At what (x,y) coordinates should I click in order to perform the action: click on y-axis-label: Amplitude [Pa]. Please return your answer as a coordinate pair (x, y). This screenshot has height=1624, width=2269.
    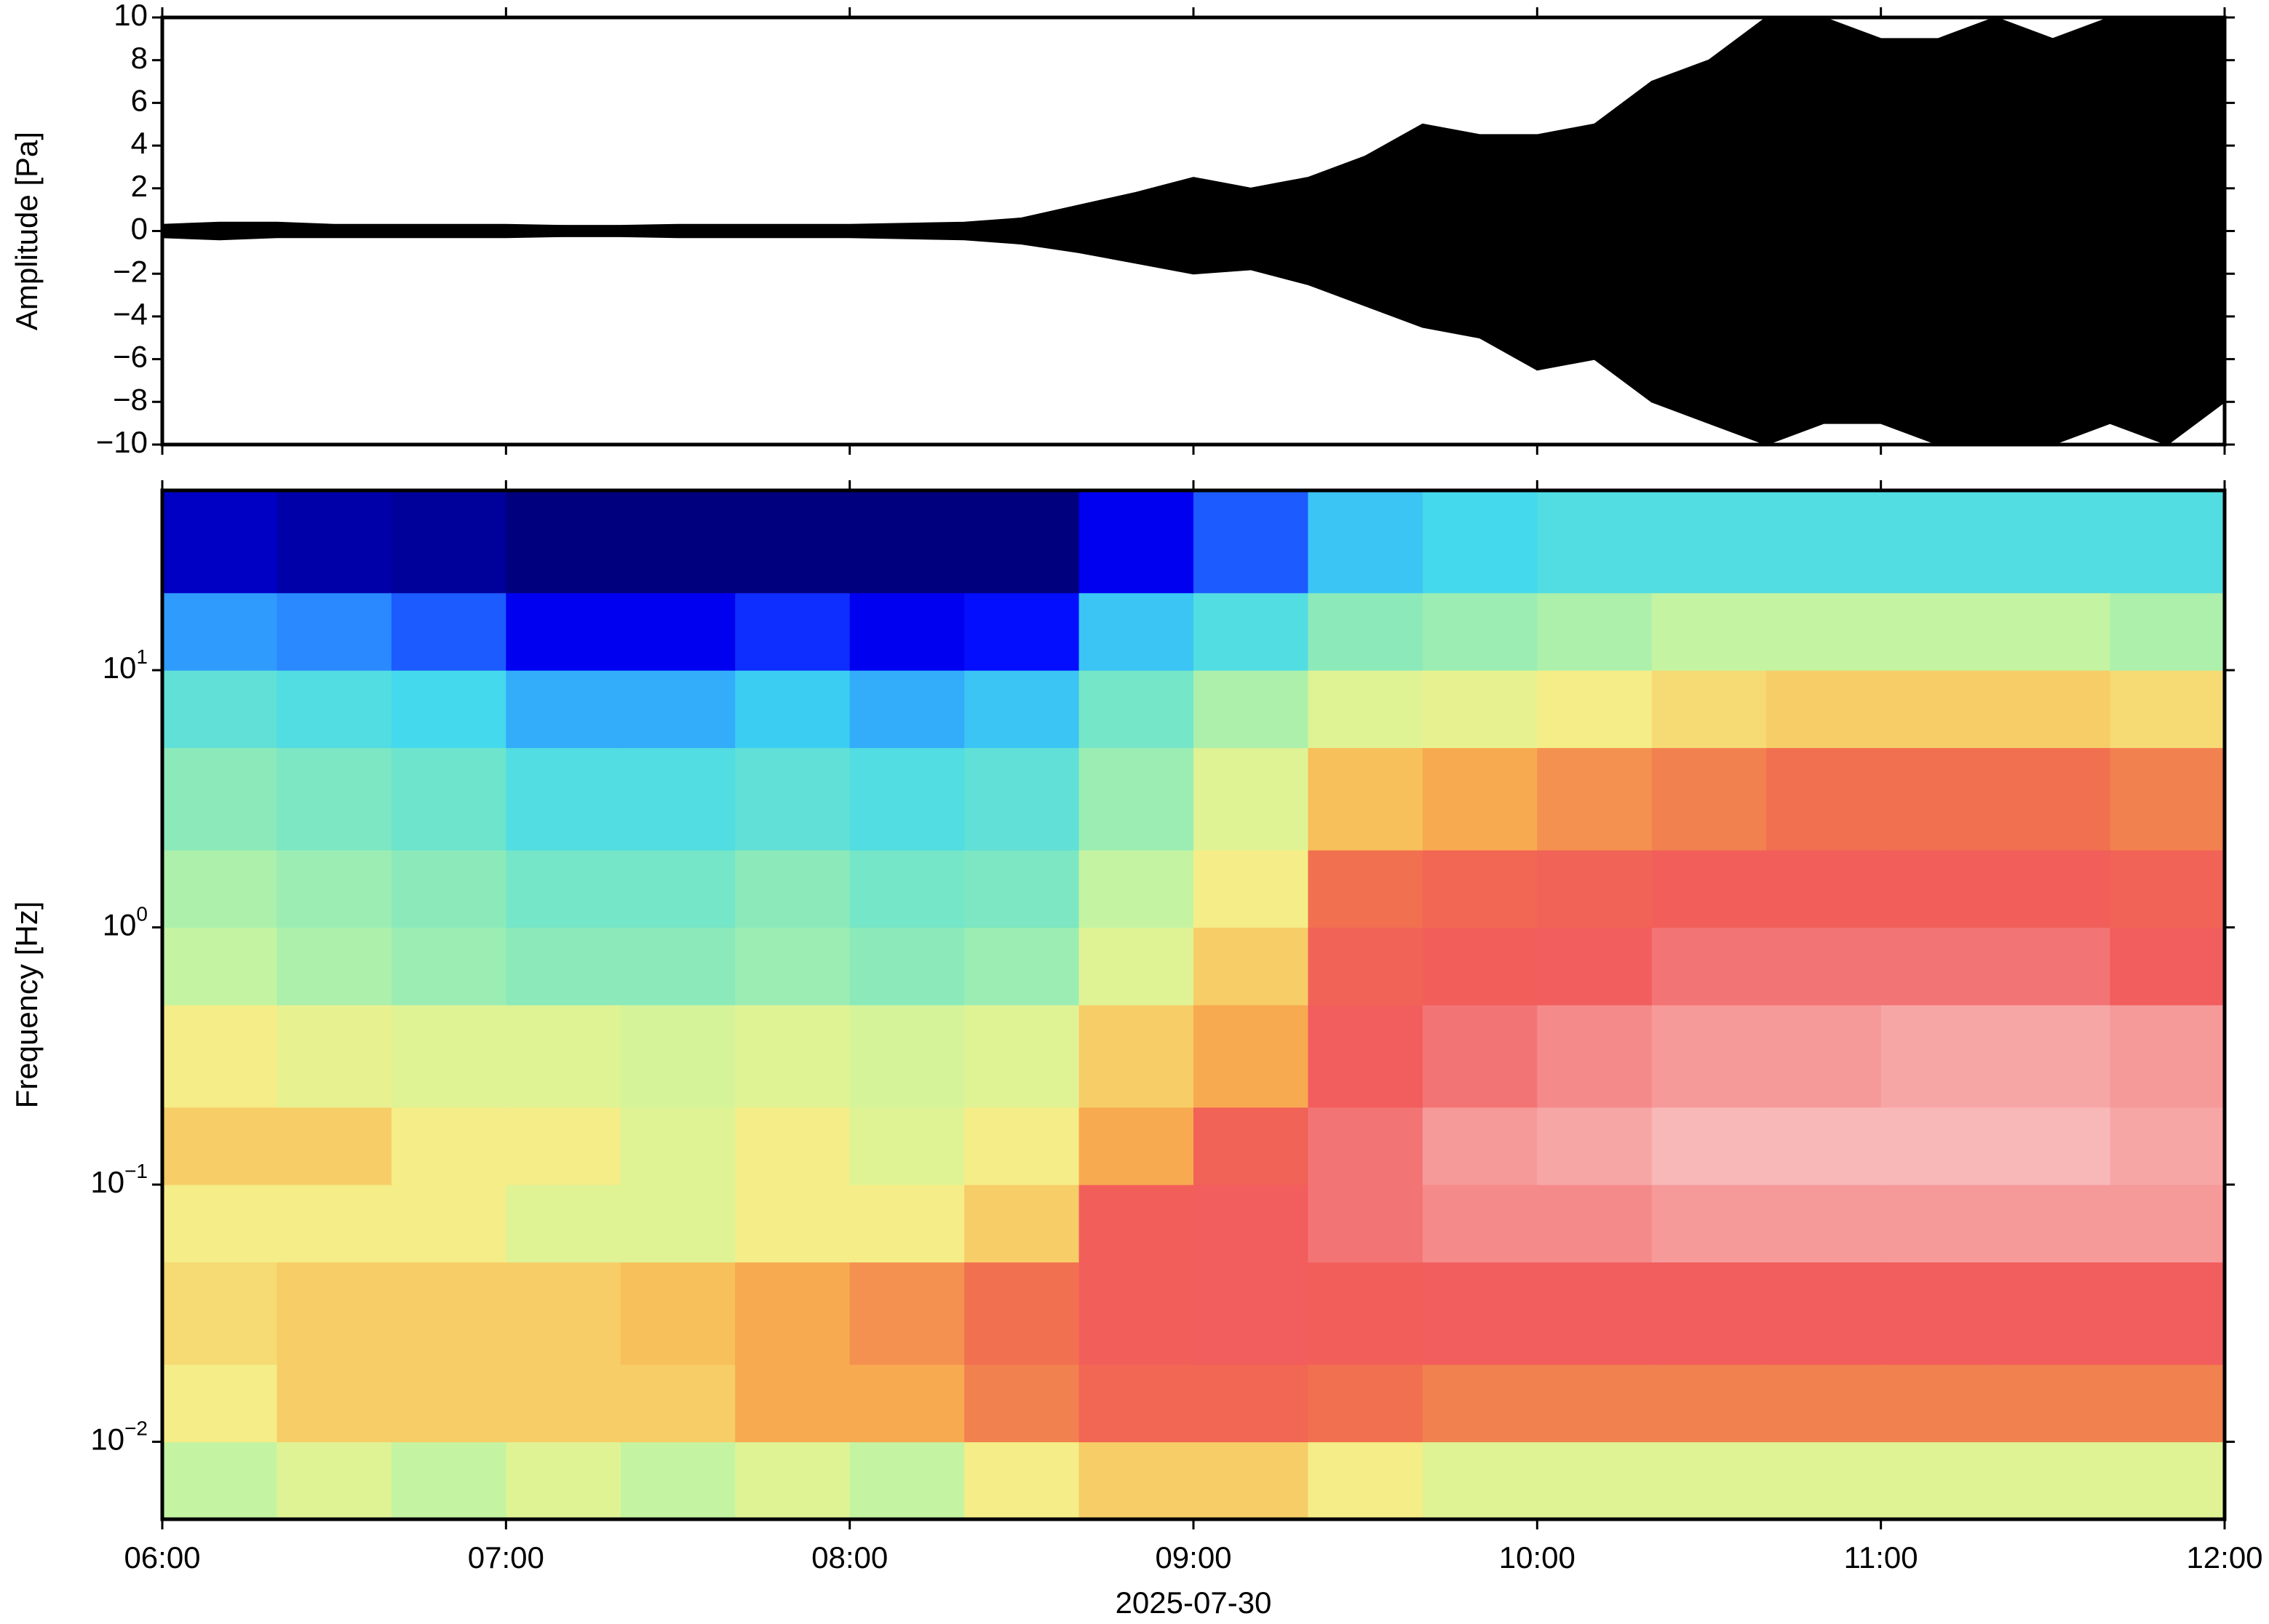
    Looking at the image, I should click on (27, 231).